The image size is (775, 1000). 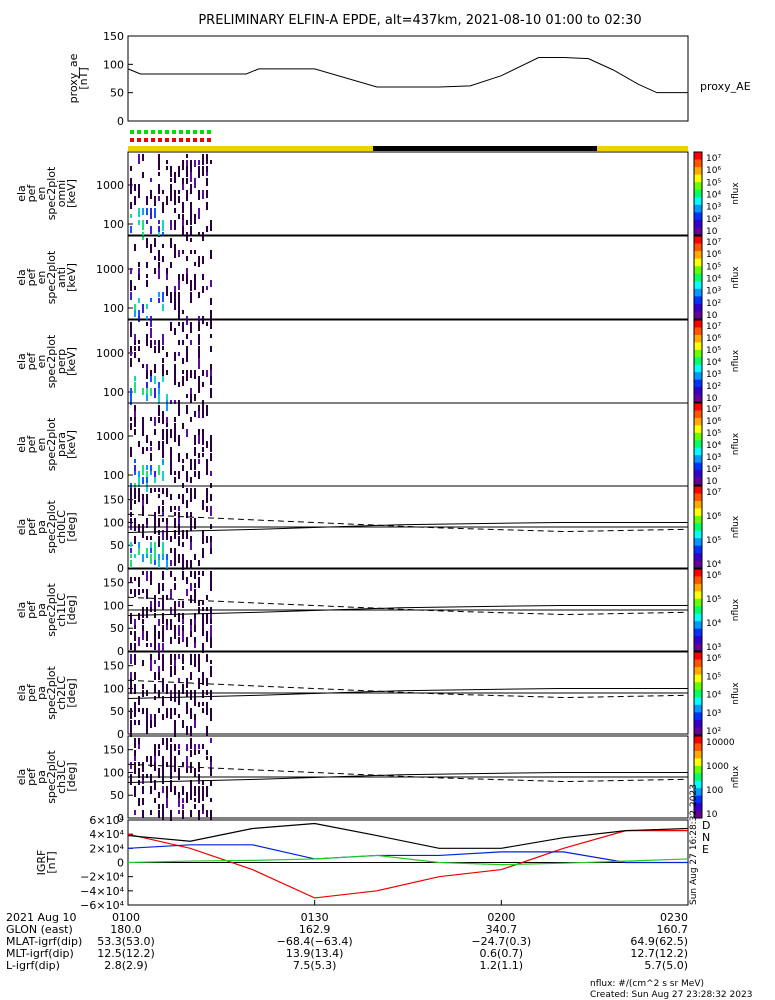 I want to click on x-column-value: 5.7(5.0), so click(x=666, y=965).